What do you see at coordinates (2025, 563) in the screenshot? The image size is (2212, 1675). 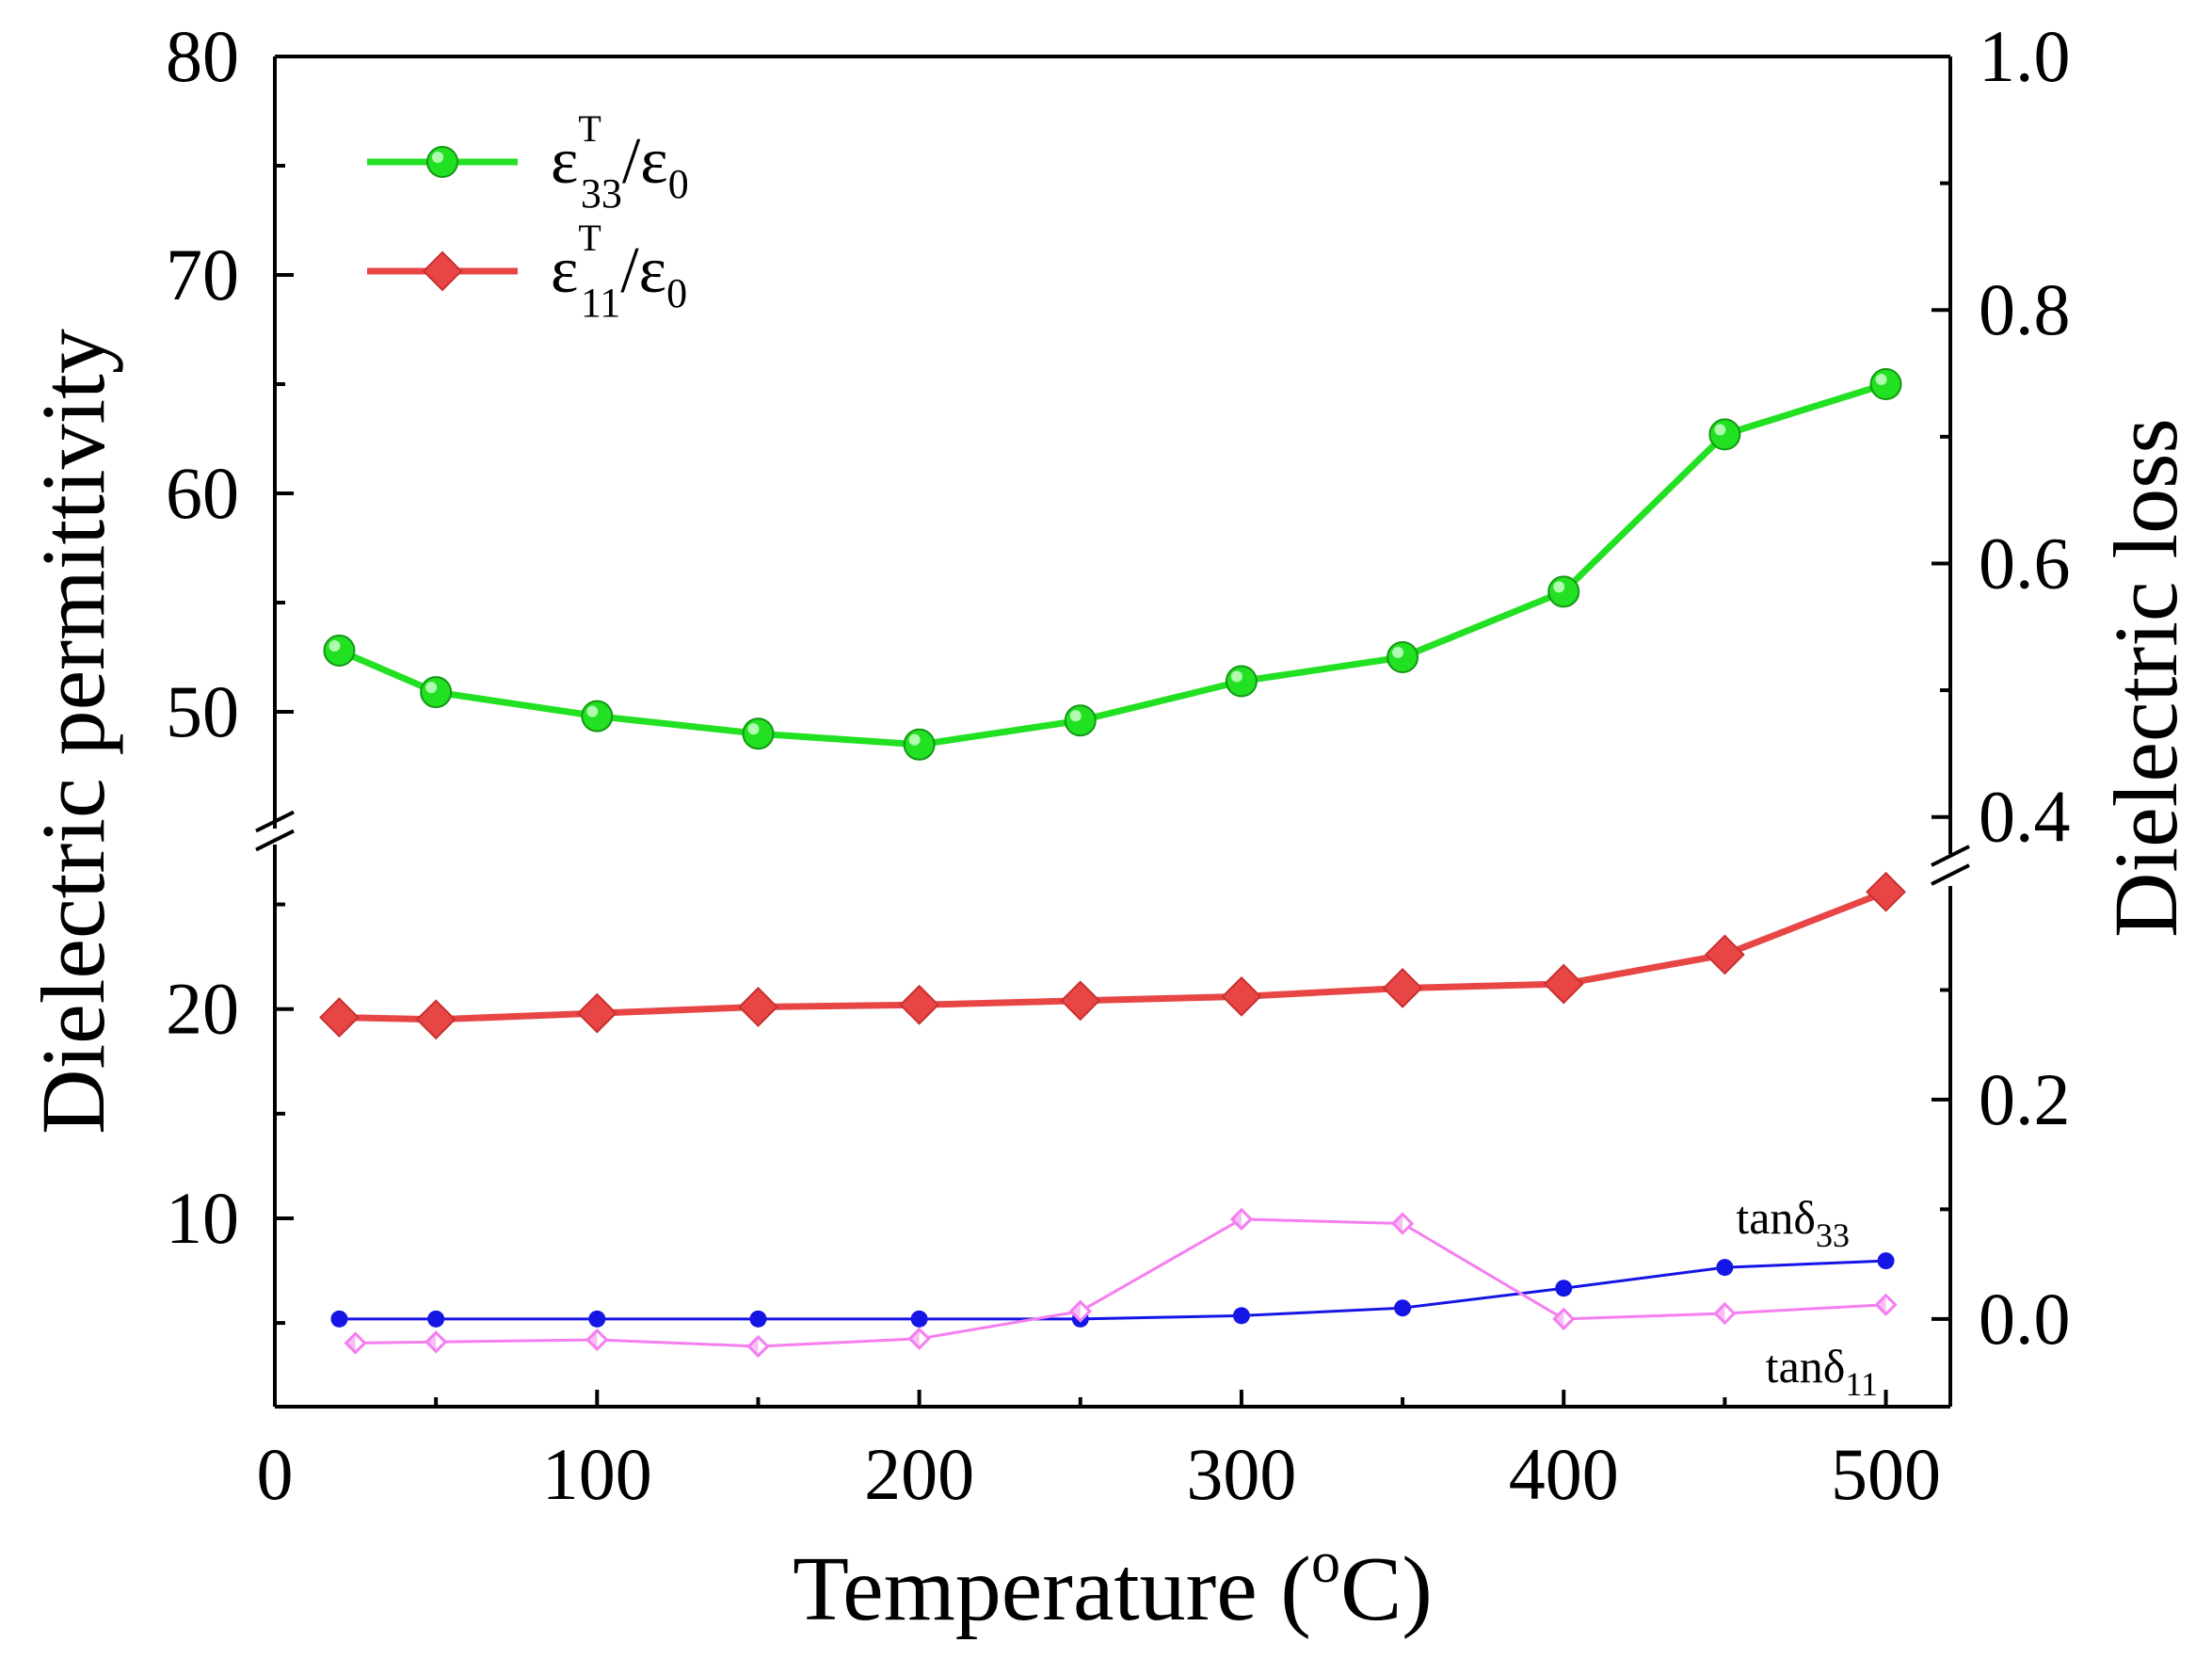 I see `right-tick-label: 0.6` at bounding box center [2025, 563].